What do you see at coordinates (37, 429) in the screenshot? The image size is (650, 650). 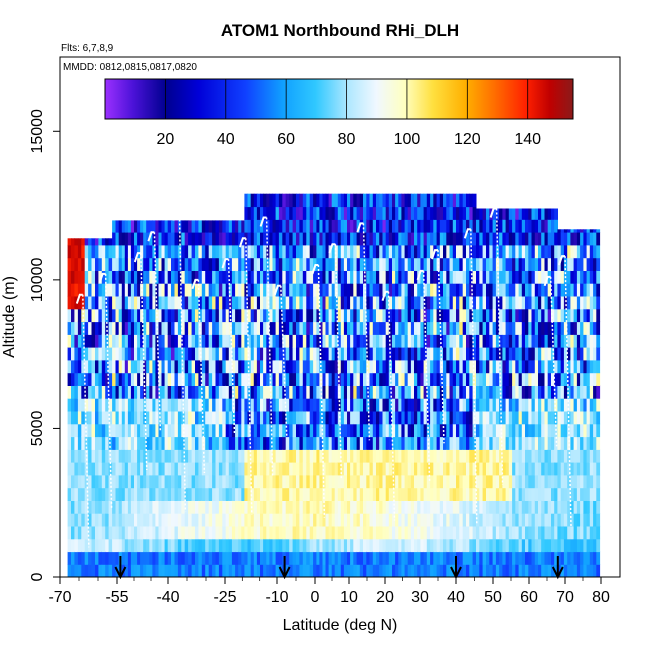 I see `y-tick-label: 5000` at bounding box center [37, 429].